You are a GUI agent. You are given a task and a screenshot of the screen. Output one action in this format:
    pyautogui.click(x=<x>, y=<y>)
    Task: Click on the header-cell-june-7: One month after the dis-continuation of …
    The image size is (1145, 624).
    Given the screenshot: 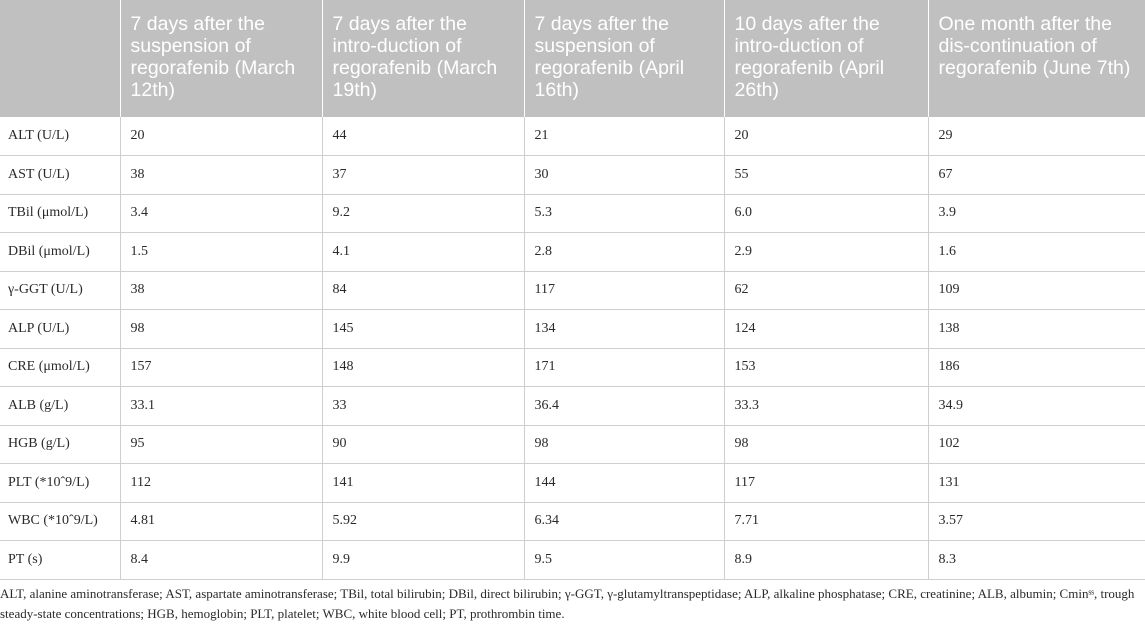 What is the action you would take?
    pyautogui.click(x=1036, y=58)
    